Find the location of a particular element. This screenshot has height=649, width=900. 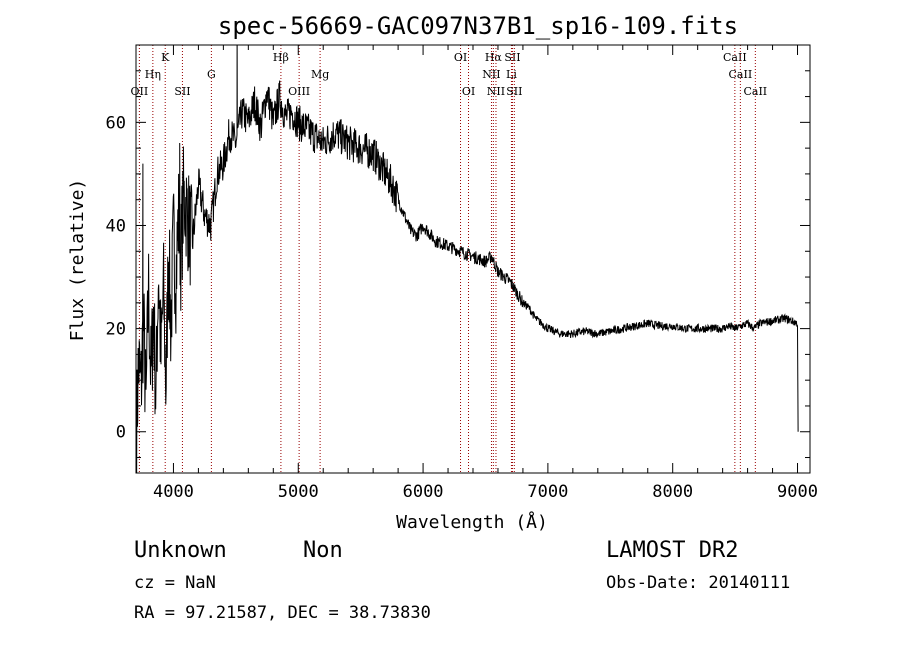

x-tick-label-4: 8000 is located at coordinates (672, 492).